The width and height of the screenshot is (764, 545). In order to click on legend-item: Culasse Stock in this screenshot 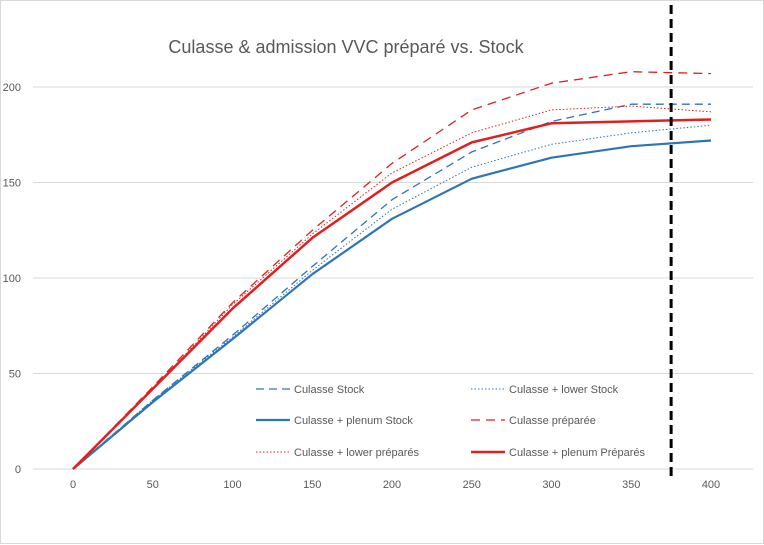, I will do `click(310, 390)`.